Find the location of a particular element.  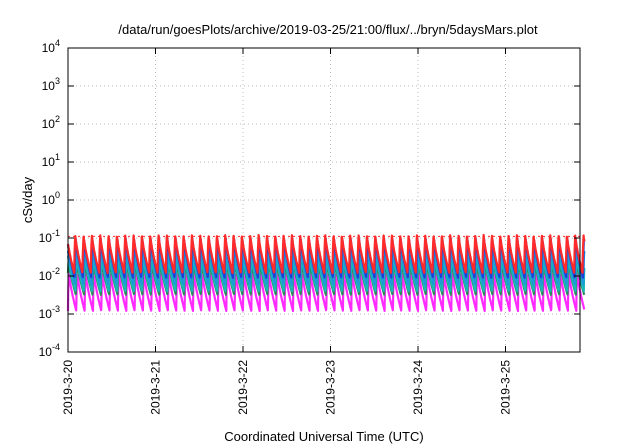

y-tick-label: 10⁻² is located at coordinates (49, 274).